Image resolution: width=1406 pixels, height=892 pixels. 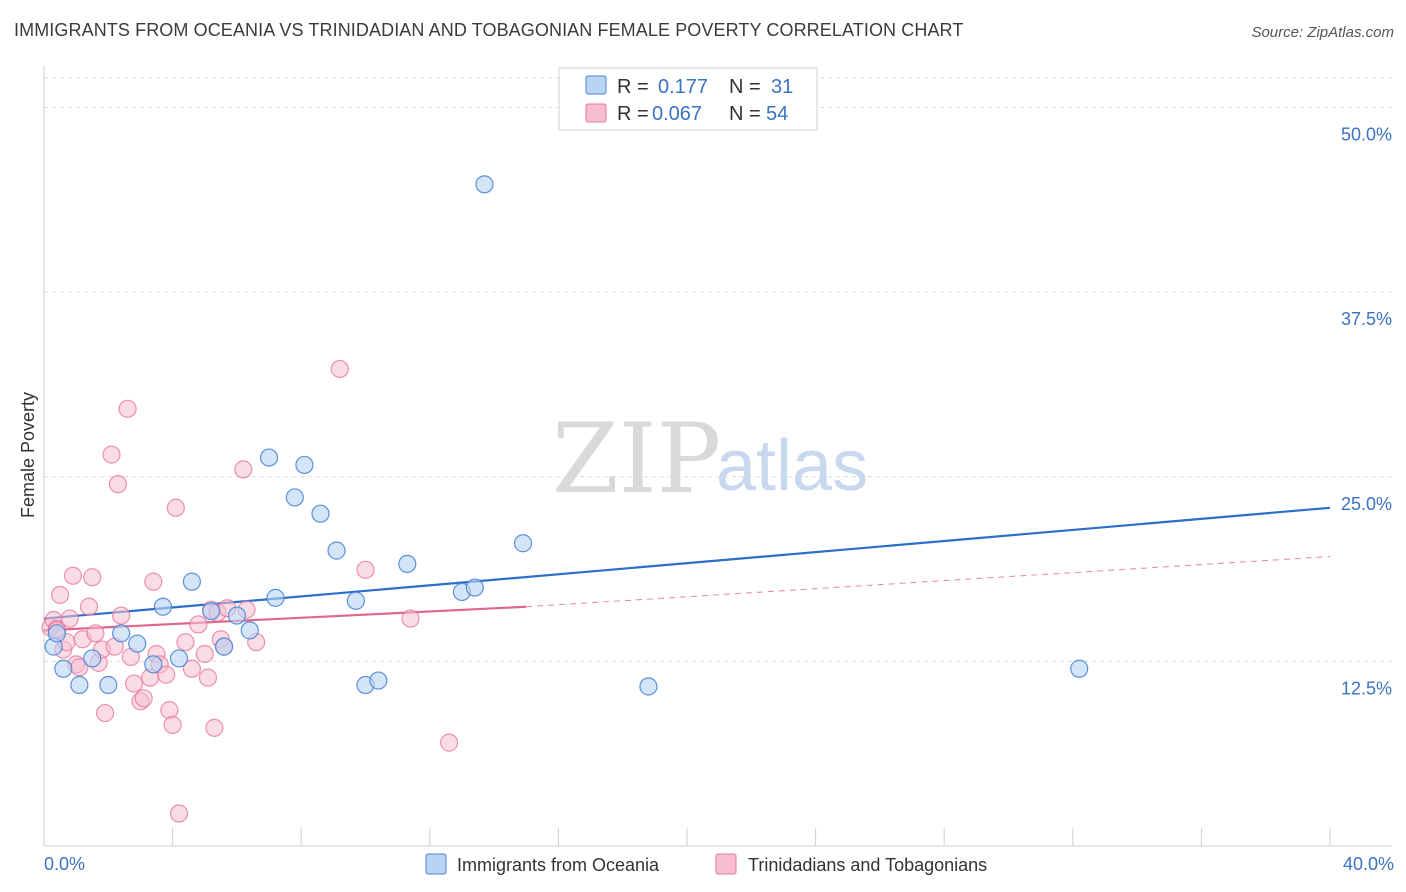 I want to click on legend-n-label-2: N =, so click(x=745, y=114).